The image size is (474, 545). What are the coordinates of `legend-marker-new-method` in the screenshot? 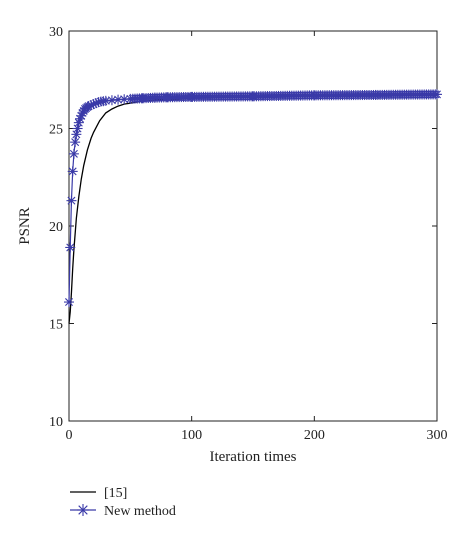 It's located at (83, 510).